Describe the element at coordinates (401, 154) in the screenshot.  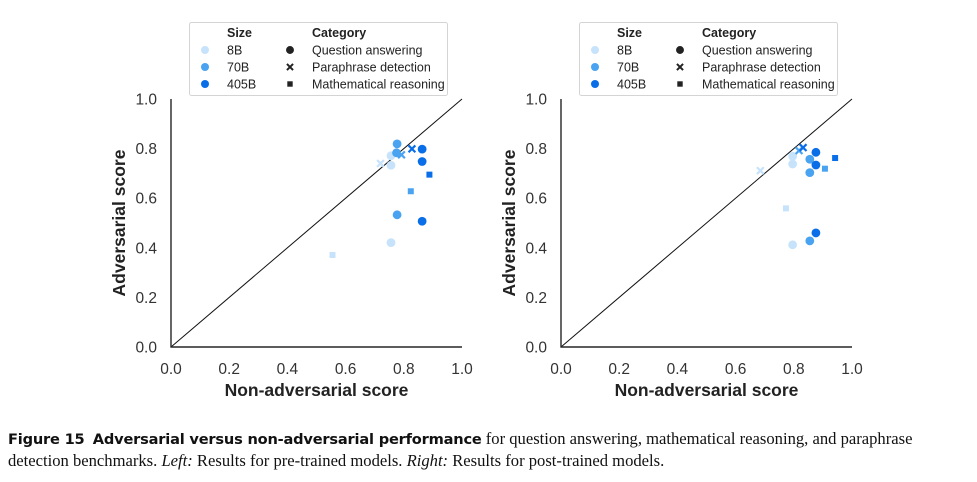
I see `data-point-70b-x` at that location.